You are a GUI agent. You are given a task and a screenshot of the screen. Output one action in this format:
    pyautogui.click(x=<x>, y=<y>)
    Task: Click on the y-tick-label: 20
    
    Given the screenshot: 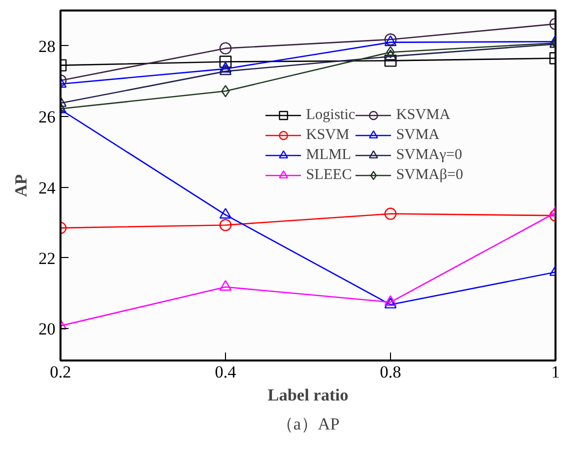 What is the action you would take?
    pyautogui.click(x=47, y=329)
    